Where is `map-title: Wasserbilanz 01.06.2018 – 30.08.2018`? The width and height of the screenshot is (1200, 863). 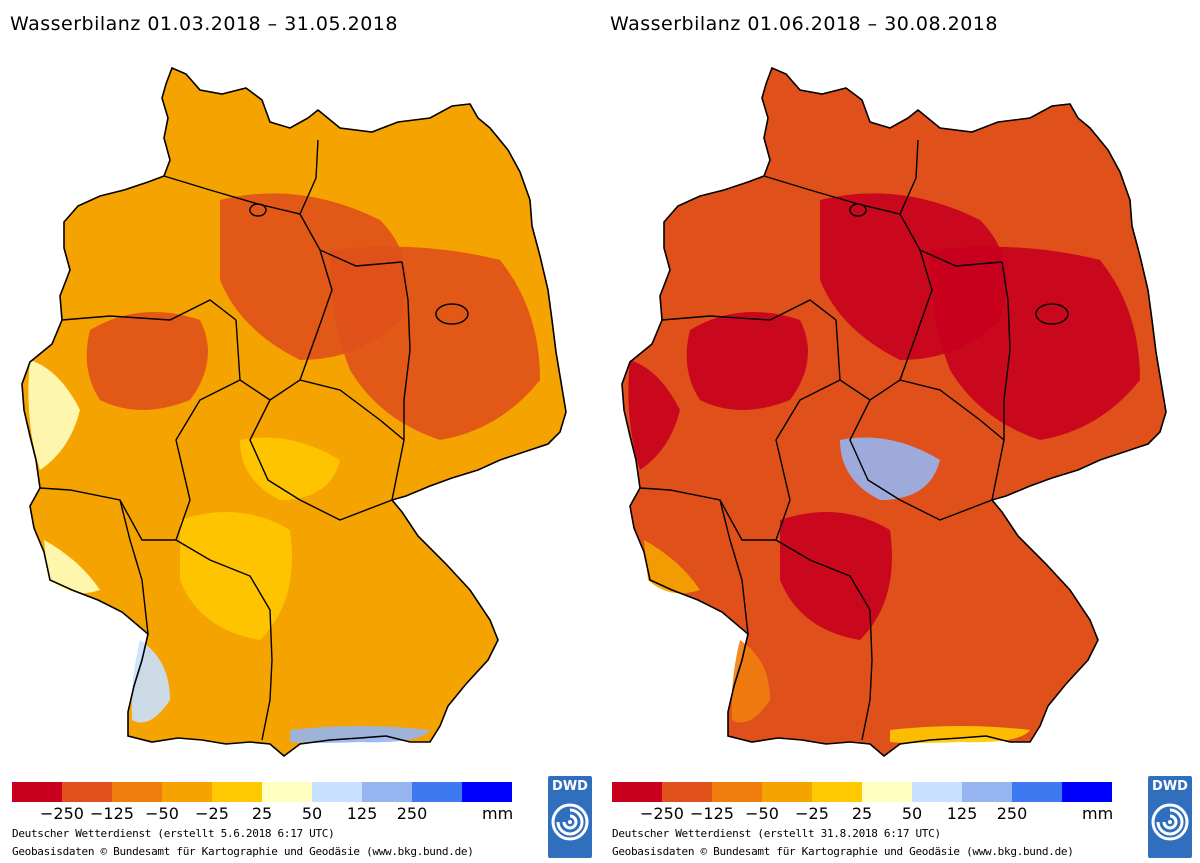
map-title: Wasserbilanz 01.06.2018 – 30.08.2018 is located at coordinates (804, 24).